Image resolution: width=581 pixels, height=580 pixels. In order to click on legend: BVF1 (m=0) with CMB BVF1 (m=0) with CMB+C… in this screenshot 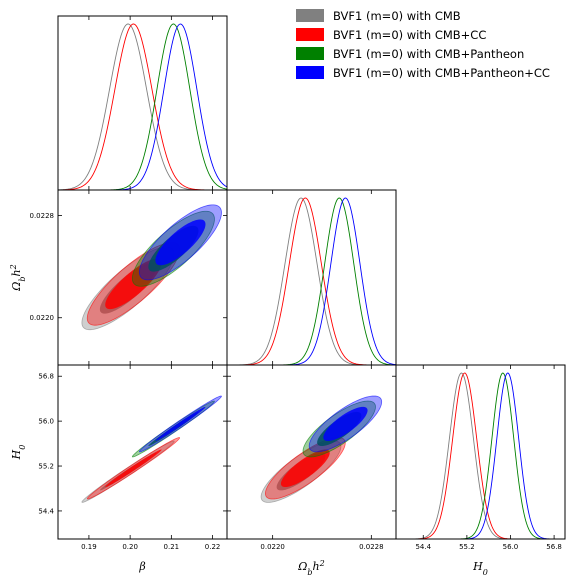, I will do `click(423, 44)`.